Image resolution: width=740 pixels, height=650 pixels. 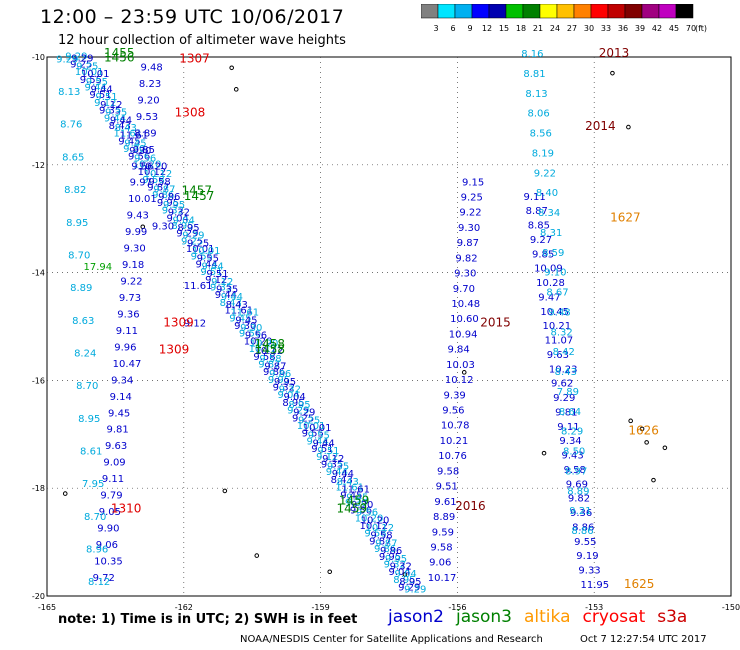 What do you see at coordinates (583, 527) in the screenshot?
I see `wave-height-label: 8.86` at bounding box center [583, 527].